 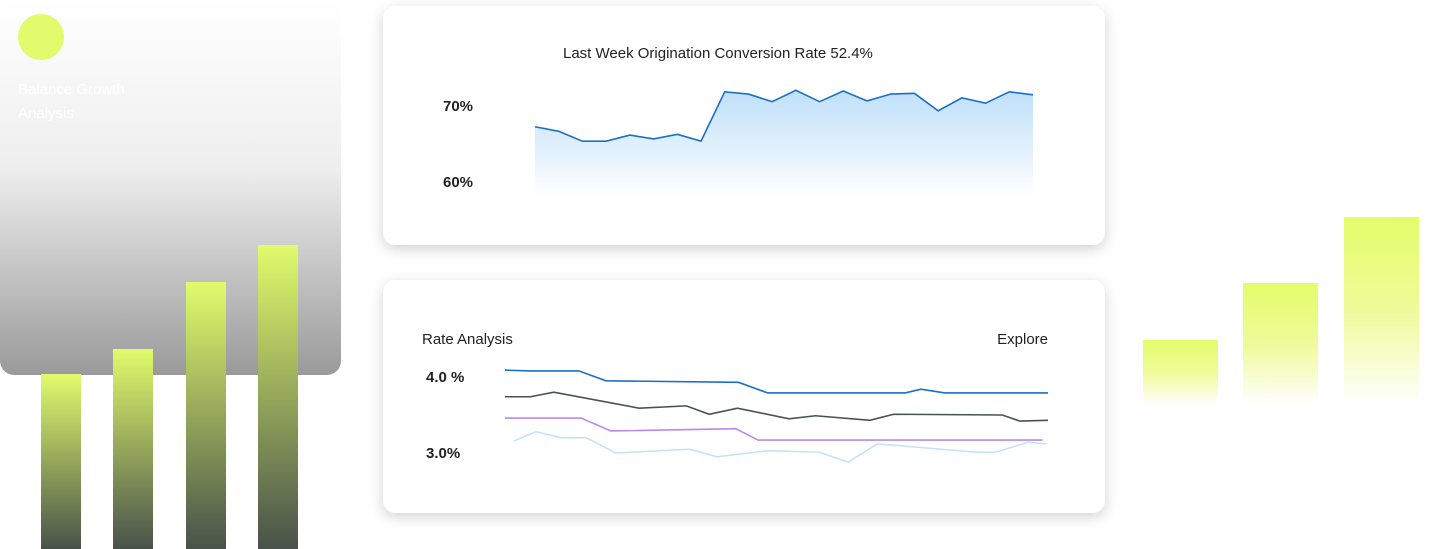 What do you see at coordinates (443, 453) in the screenshot?
I see `y-tick: 3.0%` at bounding box center [443, 453].